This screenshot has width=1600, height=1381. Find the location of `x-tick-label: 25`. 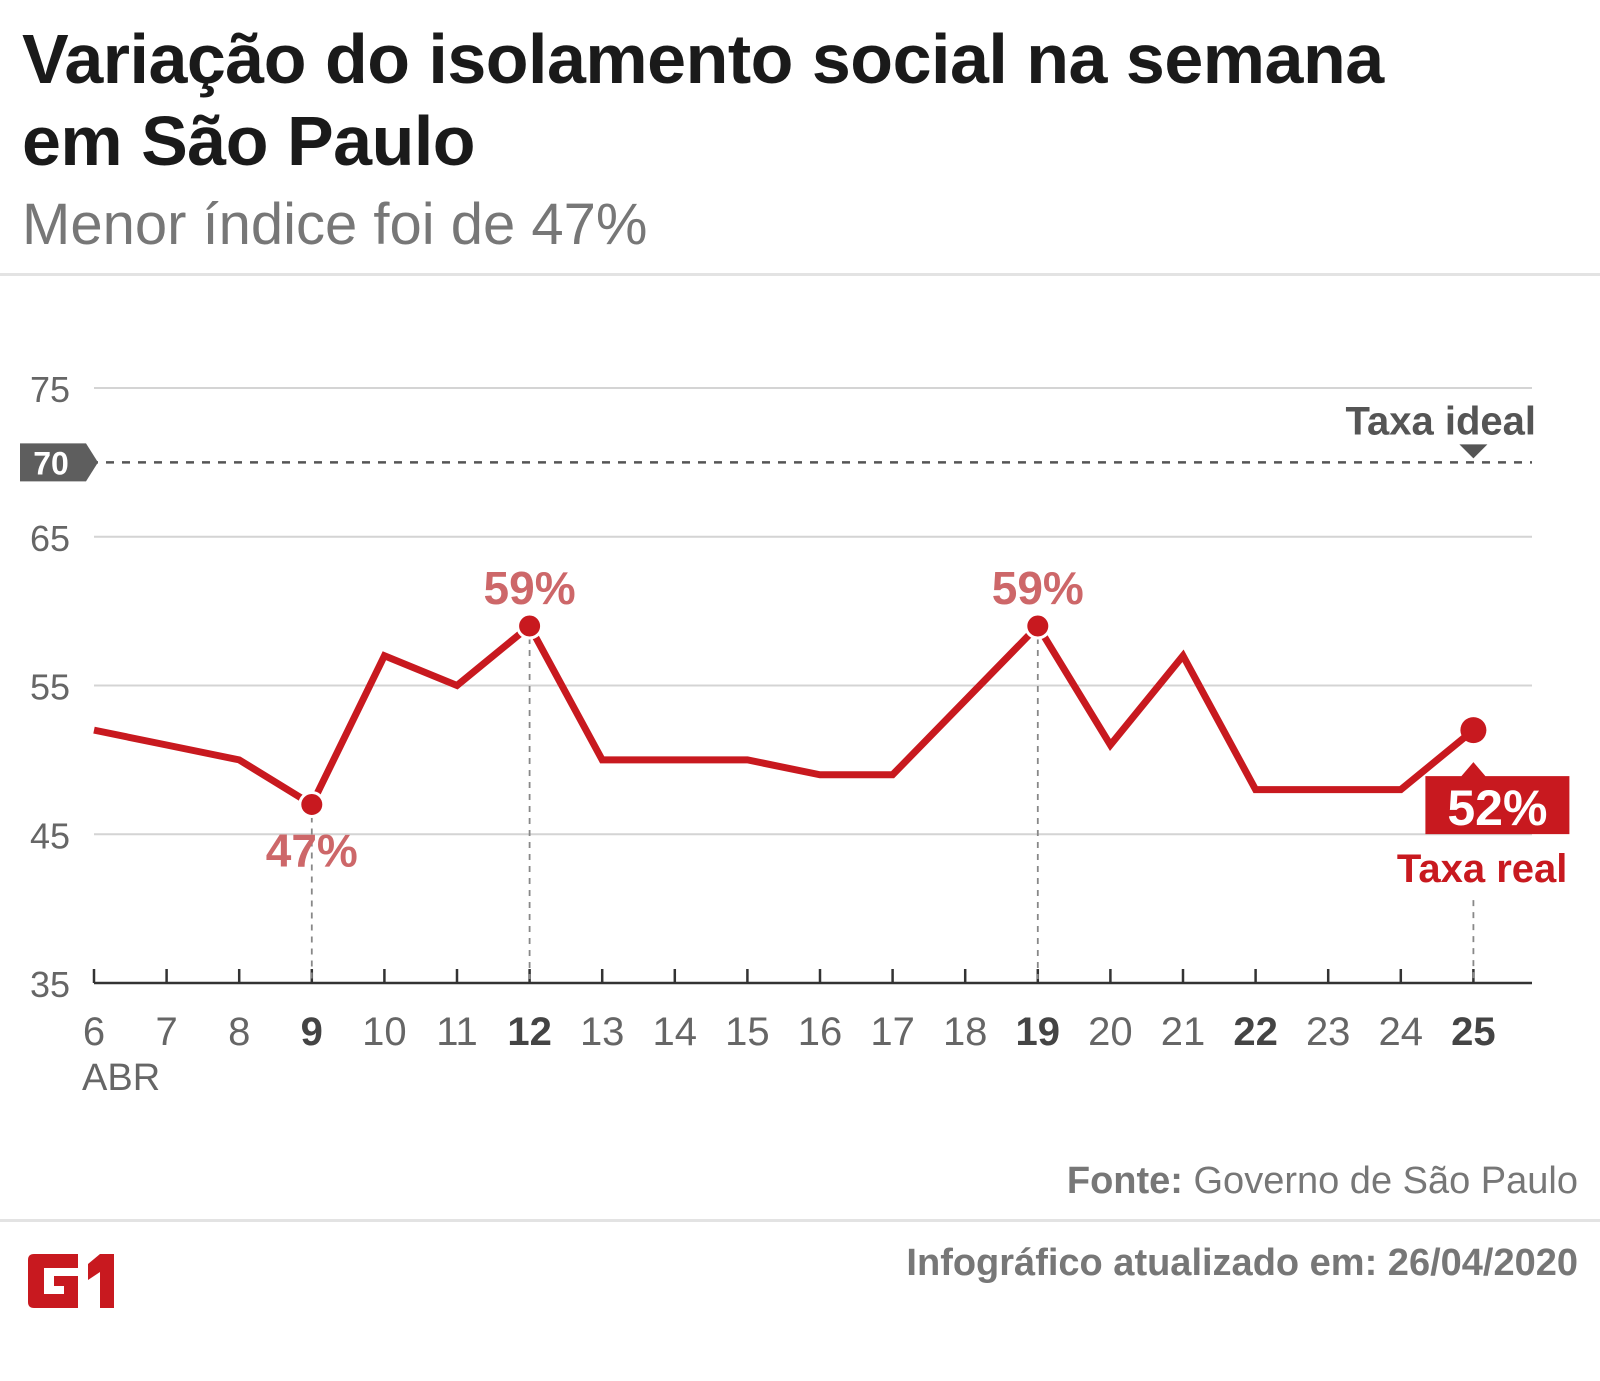

x-tick-label: 25 is located at coordinates (1473, 1032).